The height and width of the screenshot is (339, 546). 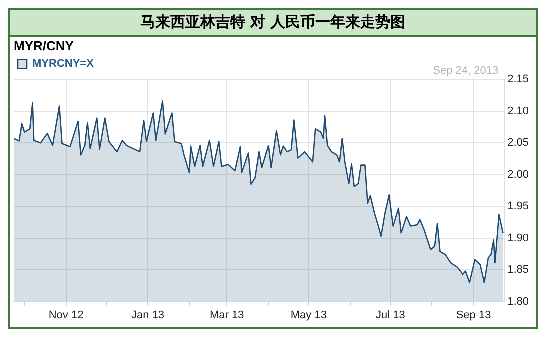 What do you see at coordinates (273, 23) in the screenshot?
I see `chart-title: 马来西亚林吉特 对 人民币一年来走势图` at bounding box center [273, 23].